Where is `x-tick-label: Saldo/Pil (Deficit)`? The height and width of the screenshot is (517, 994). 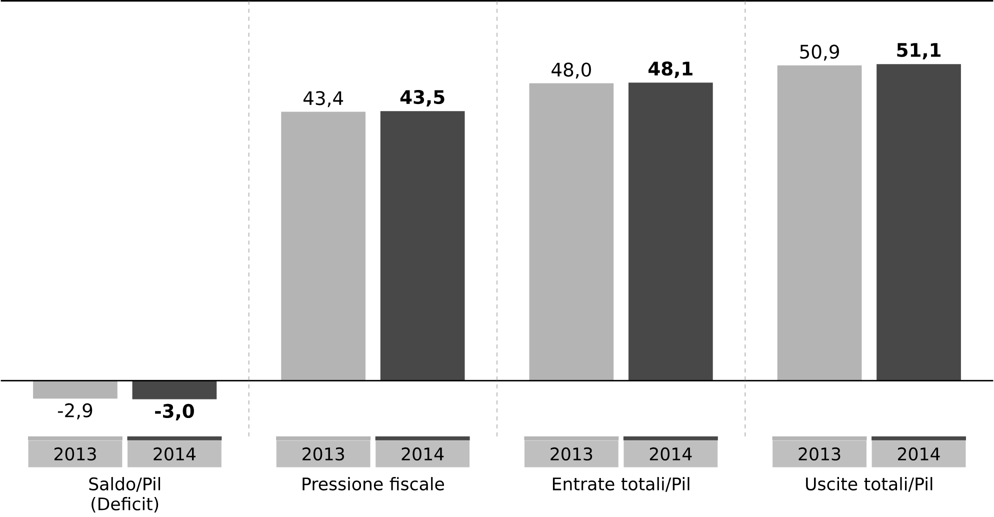 x-tick-label: Saldo/Pil (Deficit) is located at coordinates (124, 495).